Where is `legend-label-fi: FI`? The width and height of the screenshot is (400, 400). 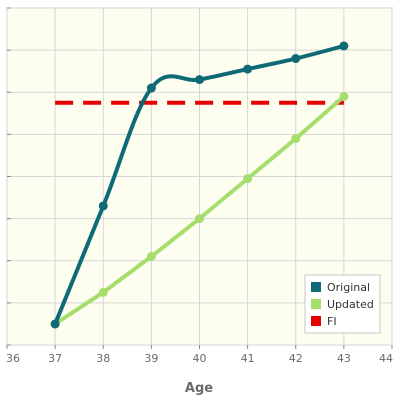
legend-label-fi: FI is located at coordinates (332, 321).